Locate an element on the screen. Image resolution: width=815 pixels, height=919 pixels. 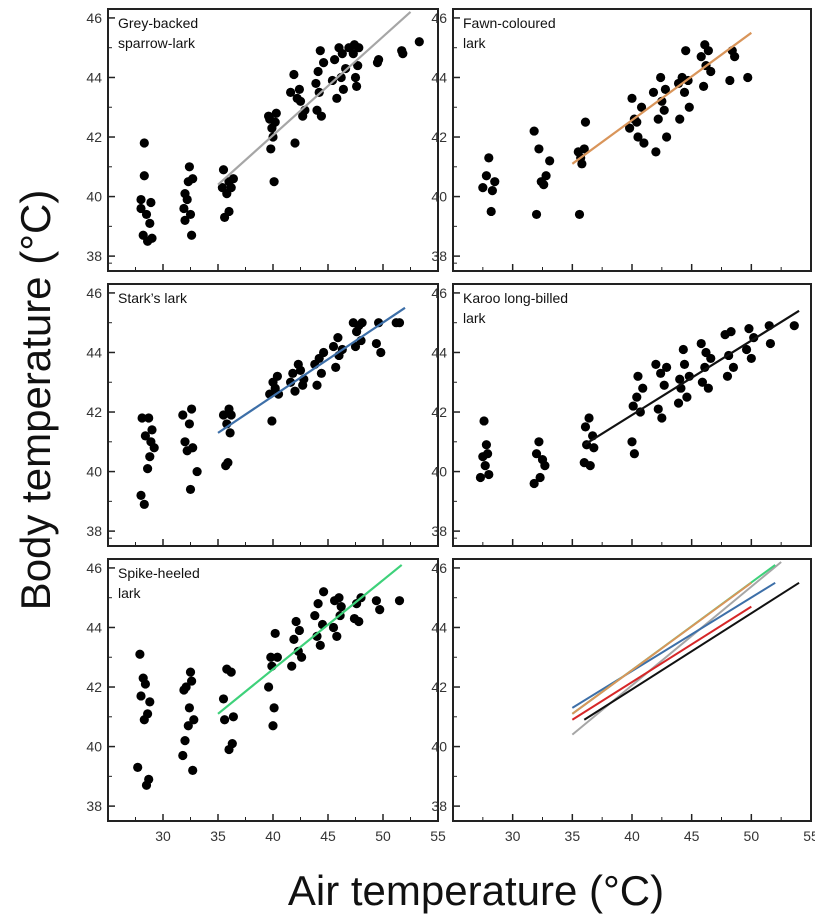
x-tick-label: 45 is located at coordinates (692, 836).